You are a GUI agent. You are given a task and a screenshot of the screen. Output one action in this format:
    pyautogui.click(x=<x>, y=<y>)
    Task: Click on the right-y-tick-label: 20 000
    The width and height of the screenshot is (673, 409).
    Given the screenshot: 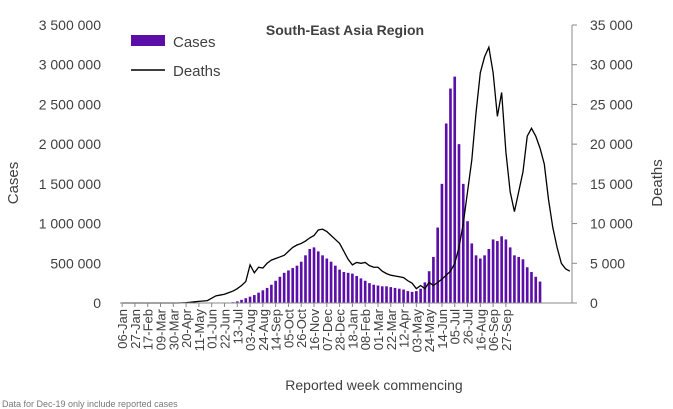 What is the action you would take?
    pyautogui.click(x=611, y=144)
    